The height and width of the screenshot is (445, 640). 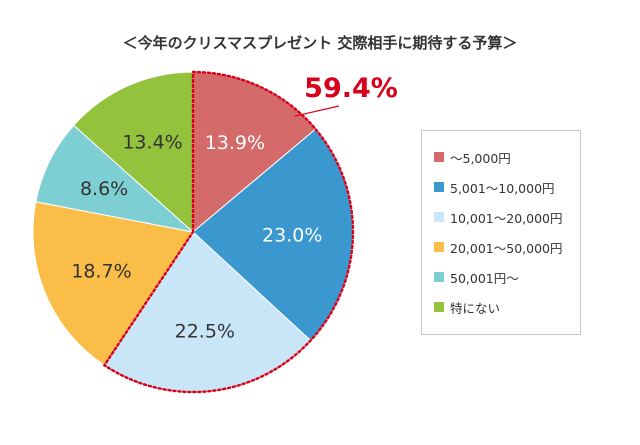 I want to click on legend-item-5: 50,001円〜, so click(x=476, y=277).